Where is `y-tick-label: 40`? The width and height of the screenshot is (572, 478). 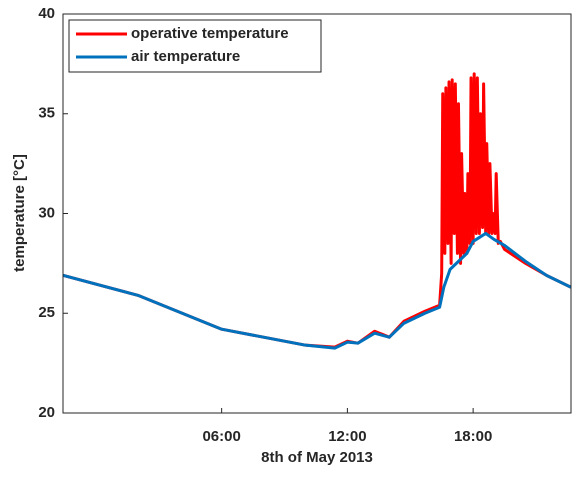
y-tick-label: 40 is located at coordinates (46, 13).